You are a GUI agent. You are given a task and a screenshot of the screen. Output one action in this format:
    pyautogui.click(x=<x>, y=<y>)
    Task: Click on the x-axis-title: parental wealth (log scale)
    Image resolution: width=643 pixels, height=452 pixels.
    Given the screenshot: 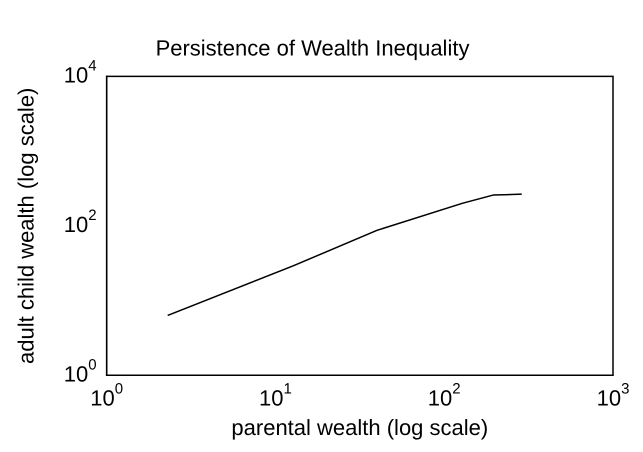 What is the action you would take?
    pyautogui.click(x=359, y=427)
    